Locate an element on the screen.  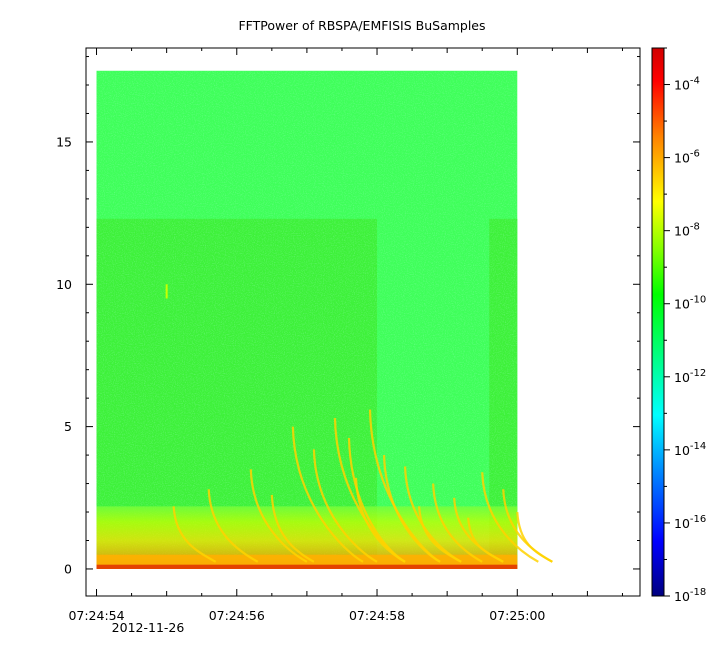
colorbar-tick-exponent: -4 is located at coordinates (695, 81).